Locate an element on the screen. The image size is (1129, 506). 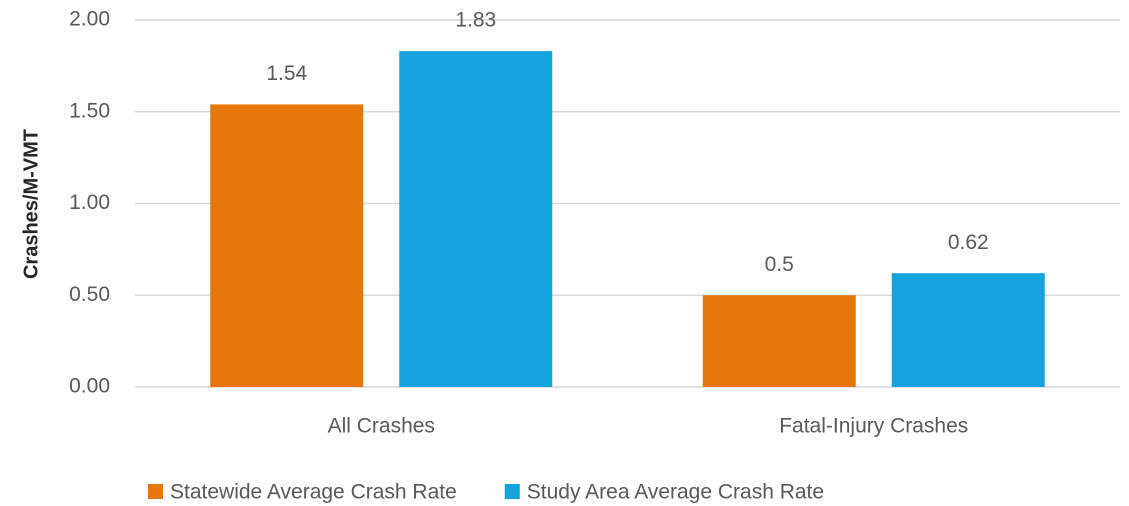
y-axis-label: Crashes/M-VMT is located at coordinates (31, 204).